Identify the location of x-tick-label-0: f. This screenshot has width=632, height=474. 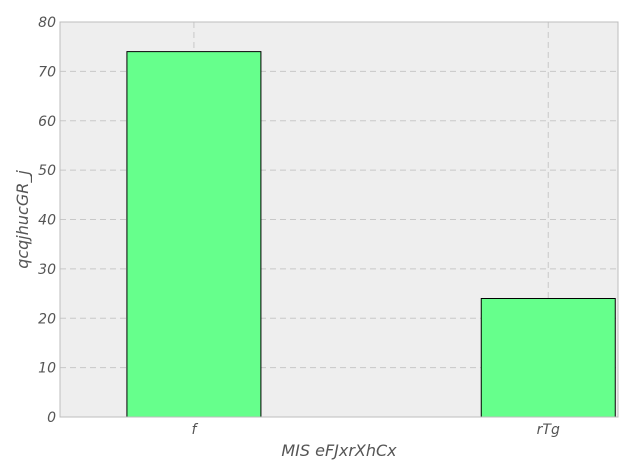
(194, 430).